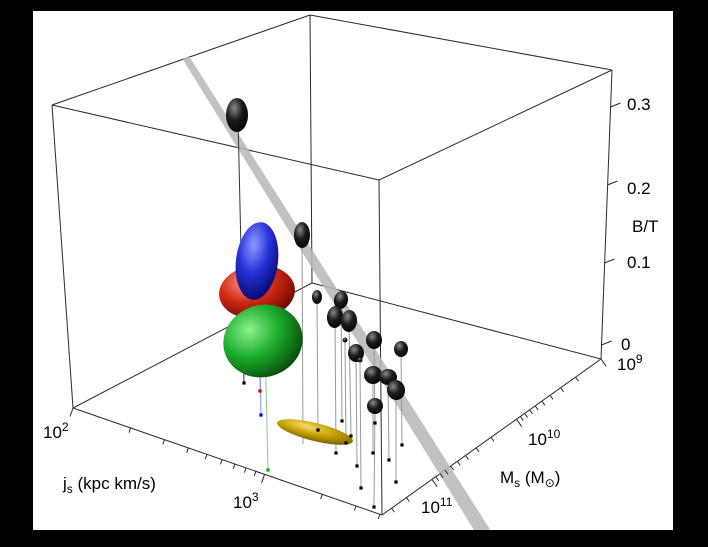  I want to click on superscript: 11, so click(446, 502).